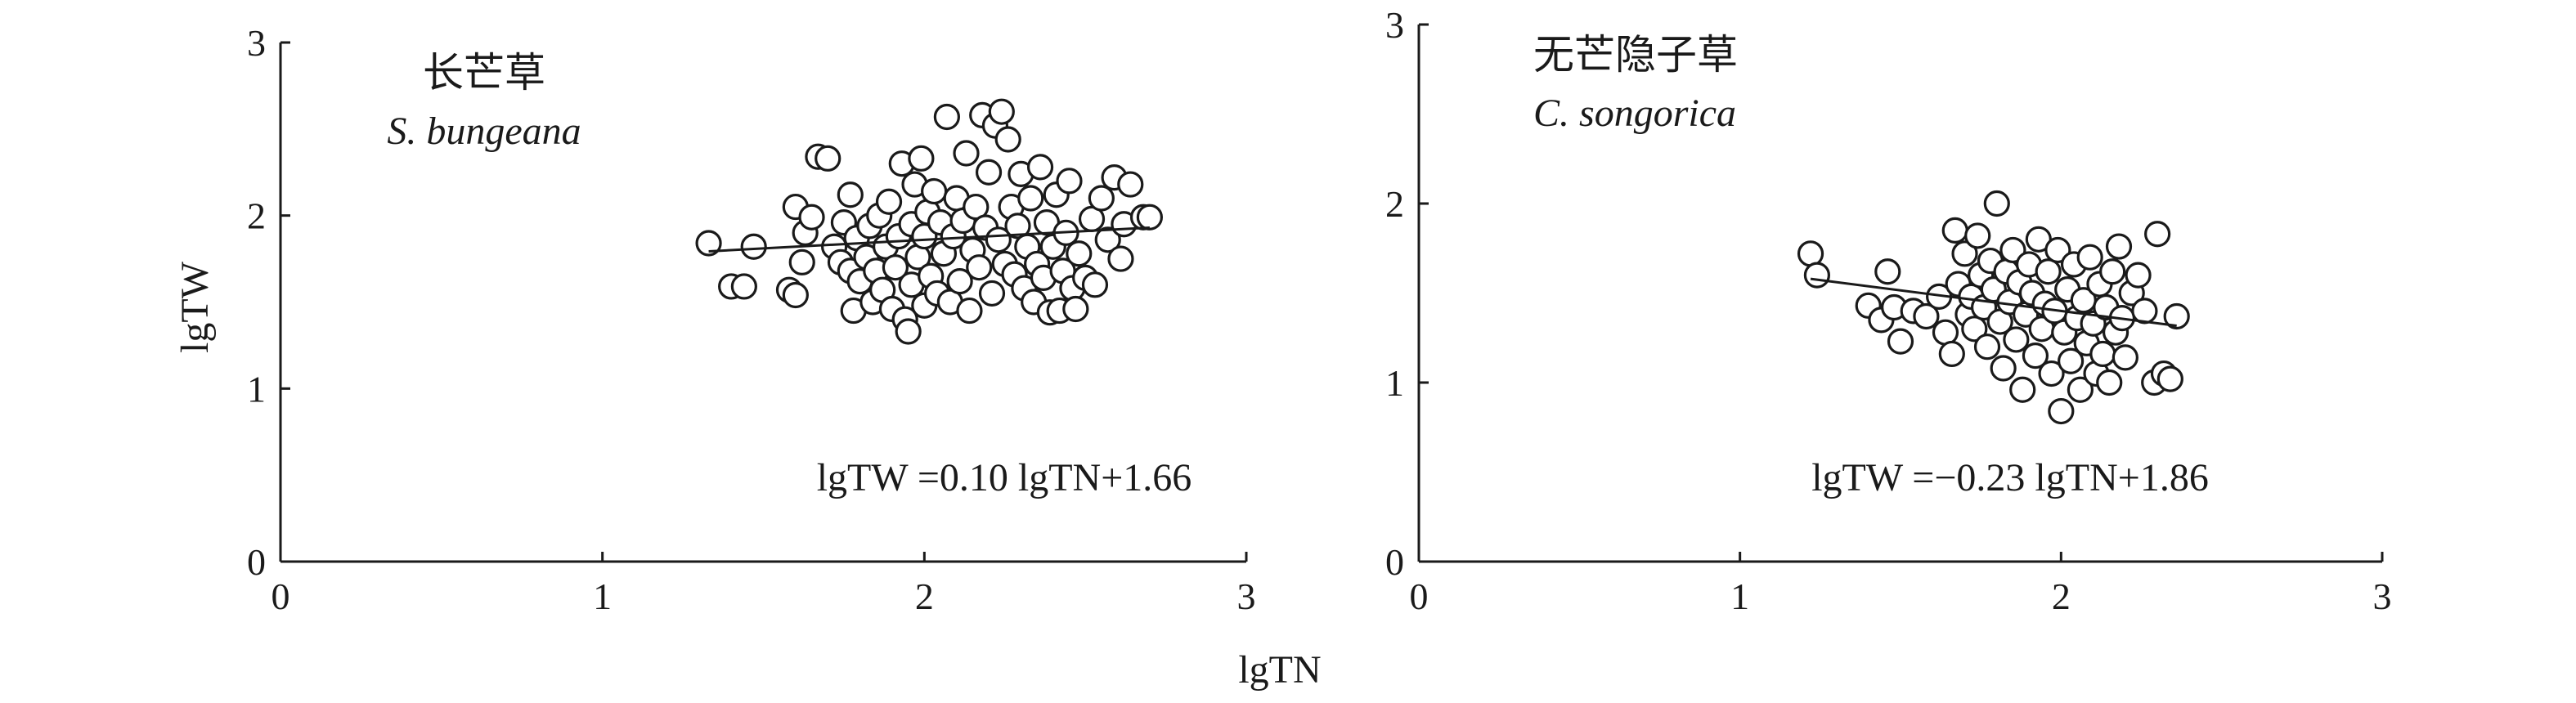  Describe the element at coordinates (484, 131) in the screenshot. I see `panel-latin-name: S. bungeana` at that location.